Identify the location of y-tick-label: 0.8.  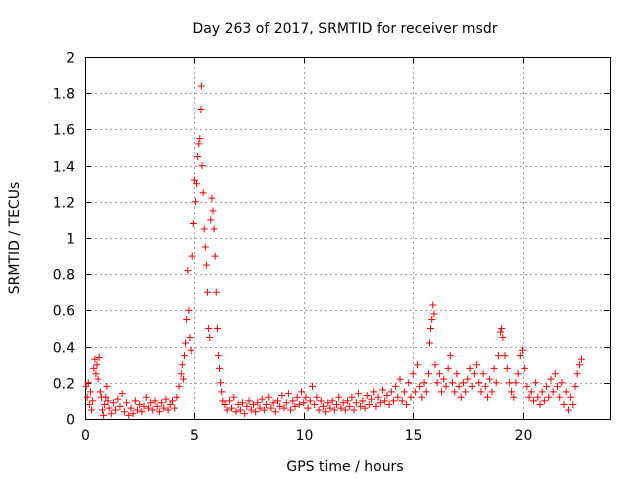
(64, 276).